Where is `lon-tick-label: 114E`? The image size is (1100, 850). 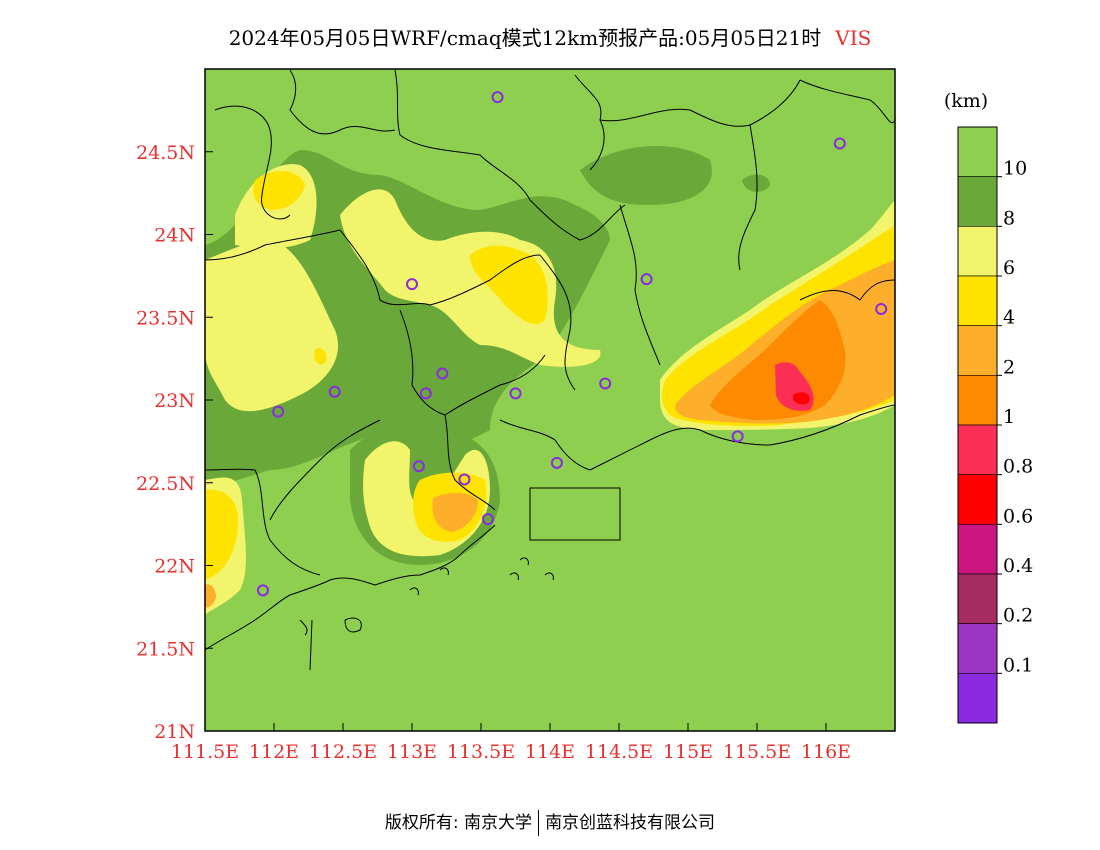
lon-tick-label: 114E is located at coordinates (550, 752).